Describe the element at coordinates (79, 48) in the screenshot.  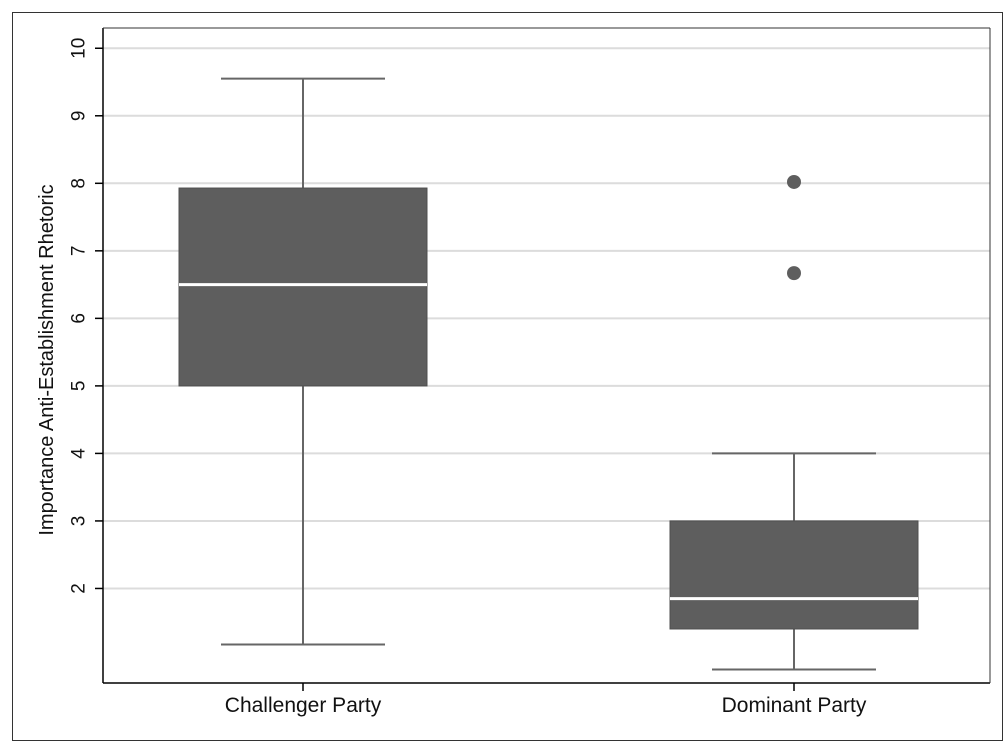
I see `y-tick-label-10: 10` at that location.